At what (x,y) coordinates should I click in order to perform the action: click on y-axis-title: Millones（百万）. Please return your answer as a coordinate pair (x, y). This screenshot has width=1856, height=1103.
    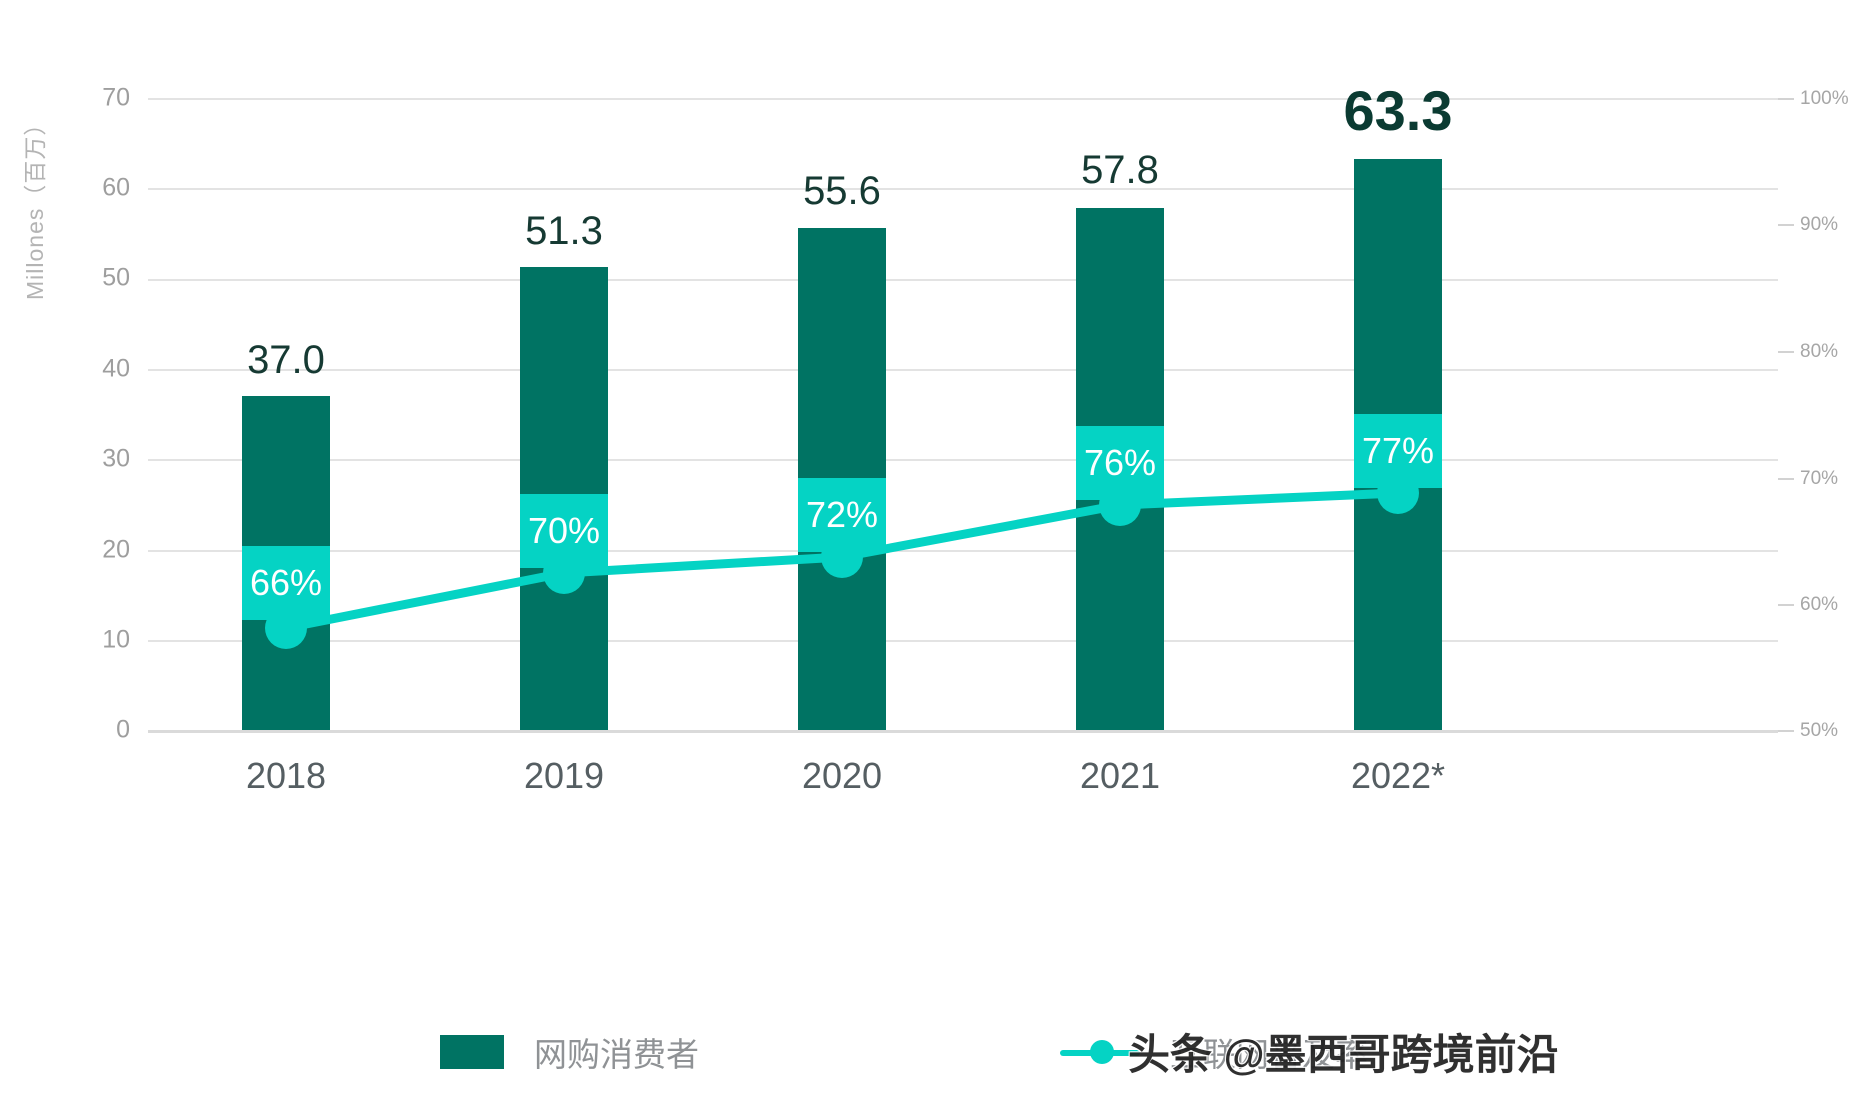
    Looking at the image, I should click on (35, 205).